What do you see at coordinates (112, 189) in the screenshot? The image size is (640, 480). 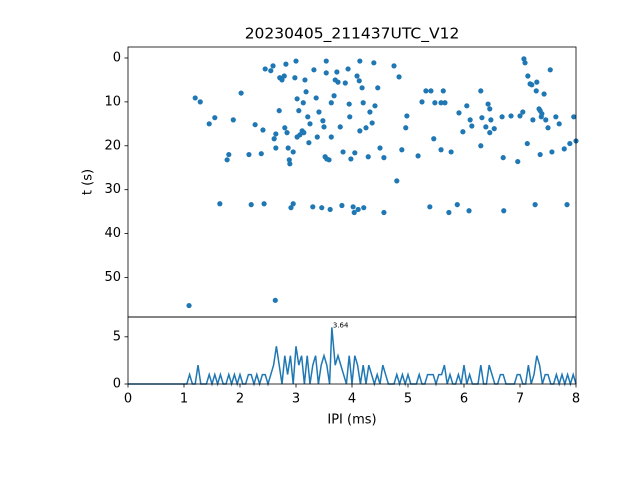 I see `y-tick-label: 30` at bounding box center [112, 189].